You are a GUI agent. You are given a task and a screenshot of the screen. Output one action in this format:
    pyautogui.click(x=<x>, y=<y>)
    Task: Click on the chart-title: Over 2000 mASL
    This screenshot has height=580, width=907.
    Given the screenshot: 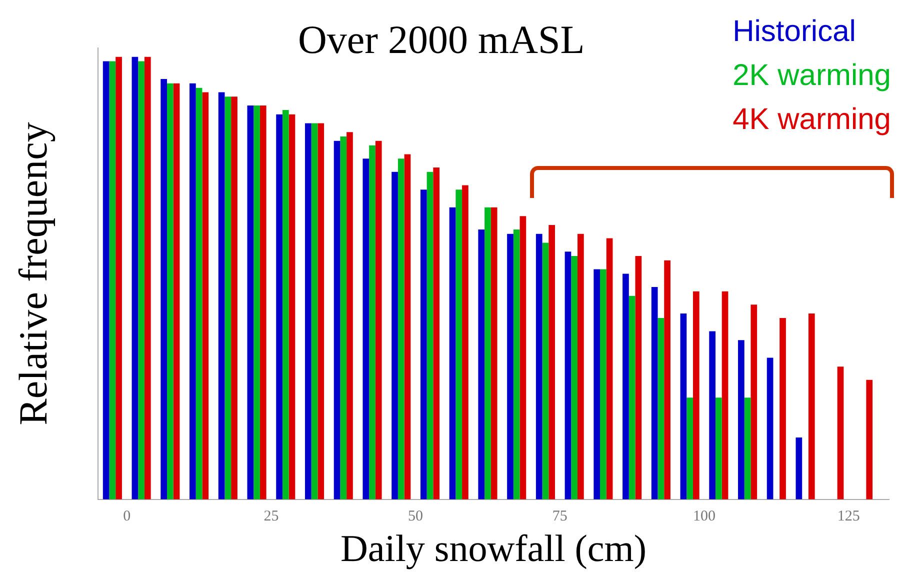 What is the action you would take?
    pyautogui.click(x=441, y=39)
    